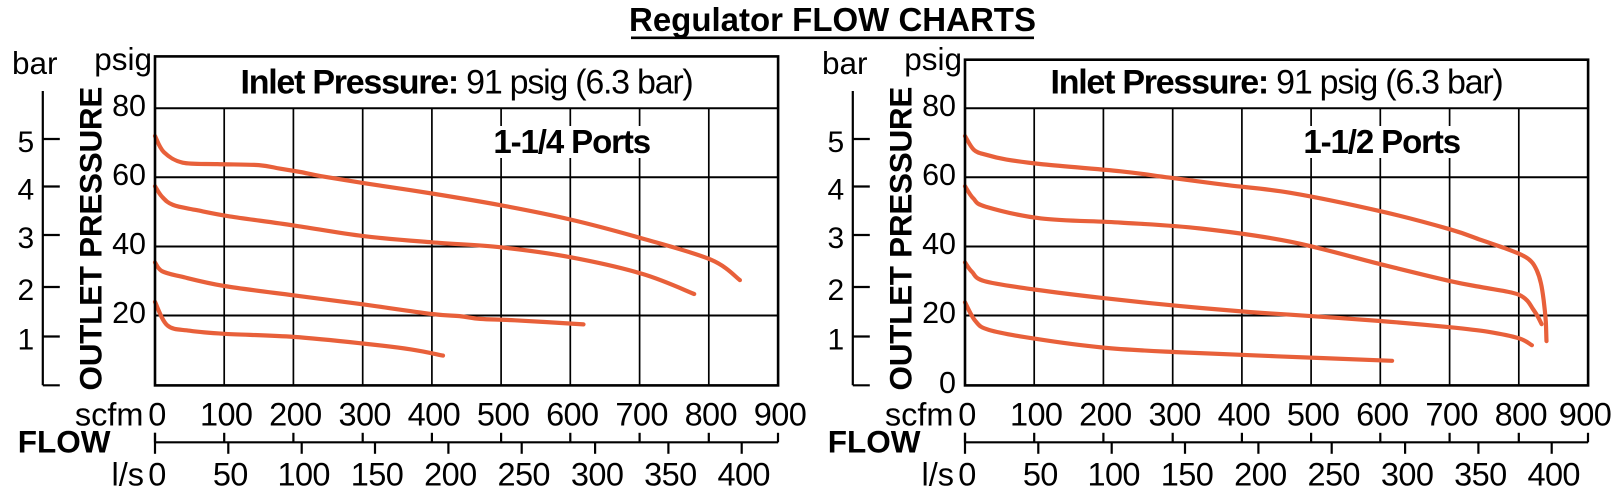 This screenshot has height=504, width=1621. Describe the element at coordinates (571, 141) in the screenshot. I see `svg-text: 1-1/4 Ports` at that location.